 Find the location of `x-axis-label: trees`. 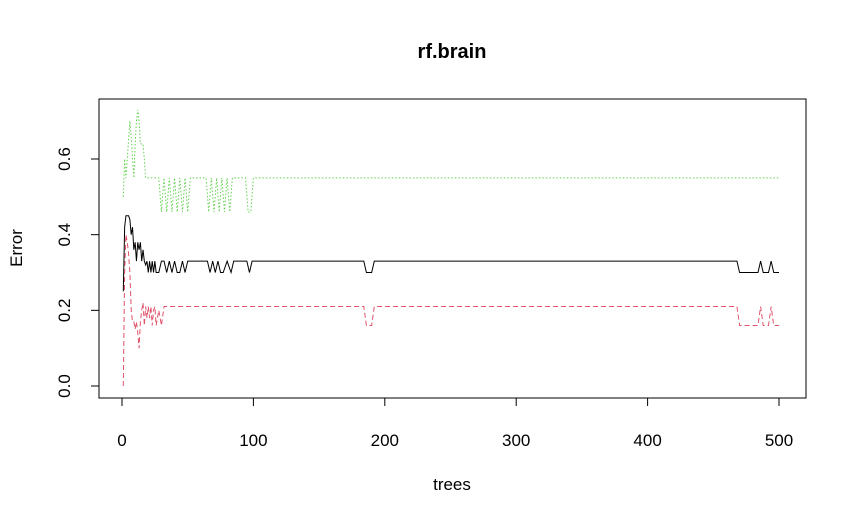

x-axis-label: trees is located at coordinates (452, 484).